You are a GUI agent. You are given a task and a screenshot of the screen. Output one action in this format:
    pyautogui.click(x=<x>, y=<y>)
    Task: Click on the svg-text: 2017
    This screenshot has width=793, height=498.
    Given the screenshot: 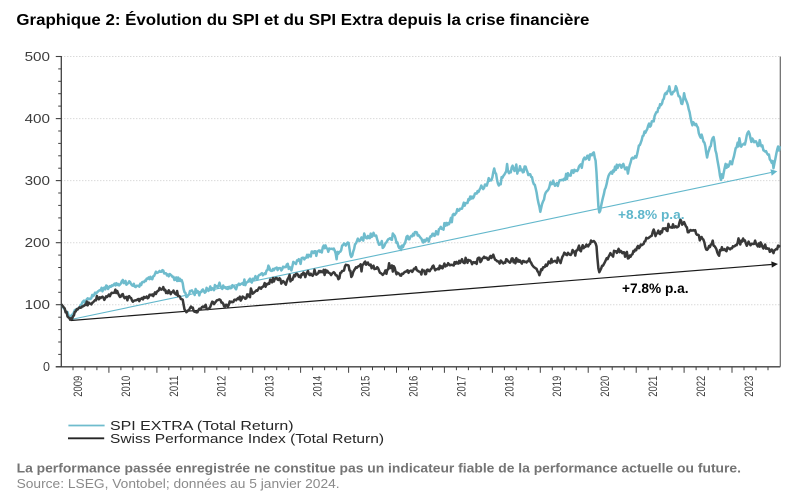 What is the action you would take?
    pyautogui.click(x=462, y=386)
    